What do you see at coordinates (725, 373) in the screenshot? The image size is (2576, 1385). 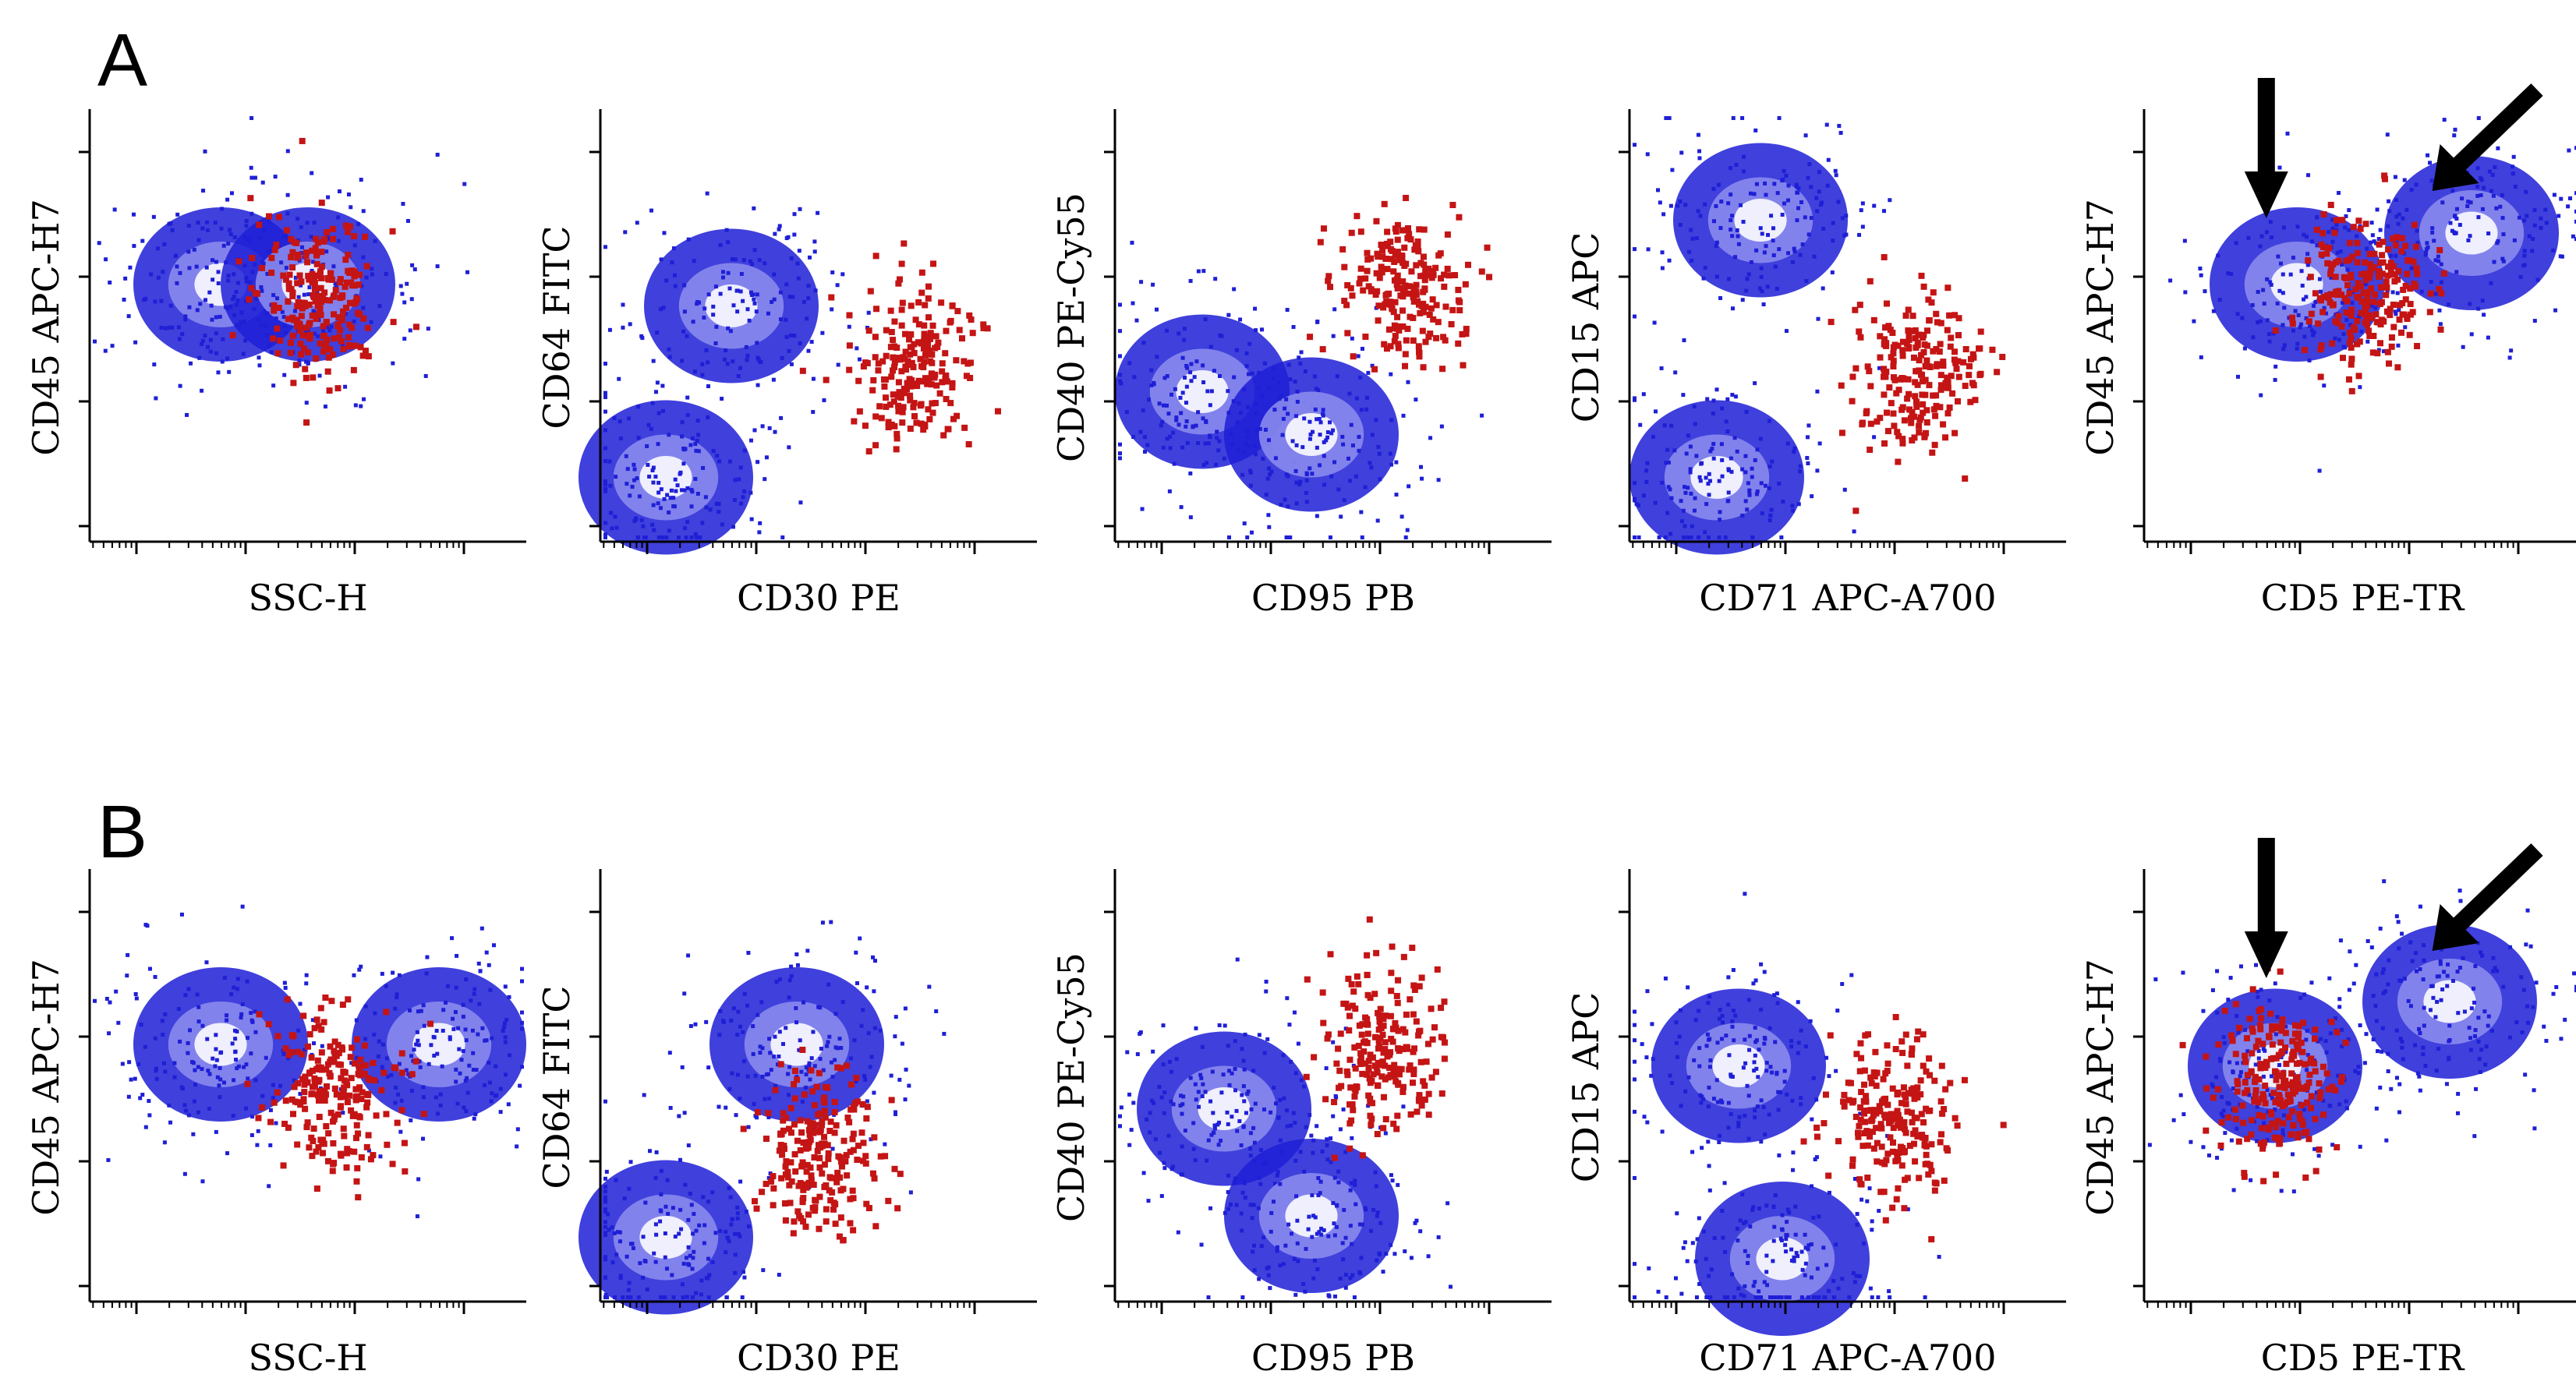 I see `background-population` at bounding box center [725, 373].